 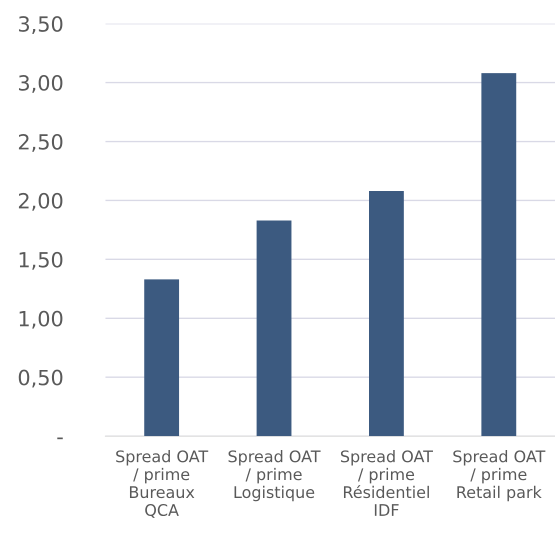 What do you see at coordinates (40, 379) in the screenshot?
I see `y-tick-label: 0,50` at bounding box center [40, 379].